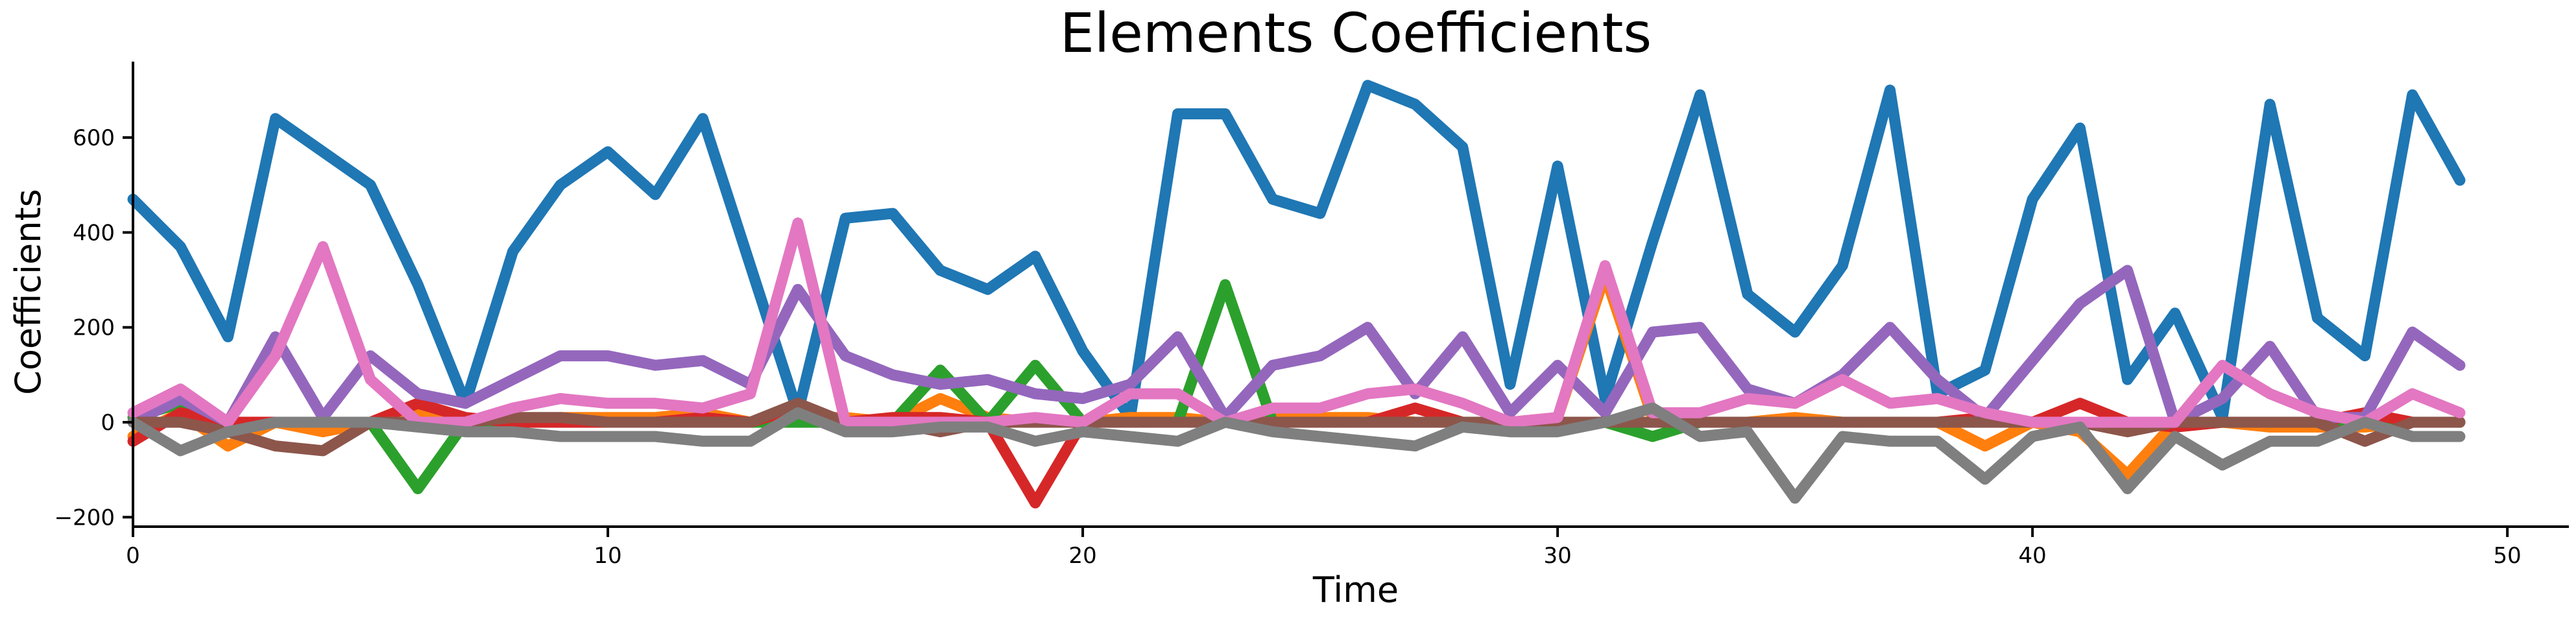  What do you see at coordinates (1324, 548) in the screenshot?
I see `x-ticks: 0 10 20 30 40 50` at bounding box center [1324, 548].